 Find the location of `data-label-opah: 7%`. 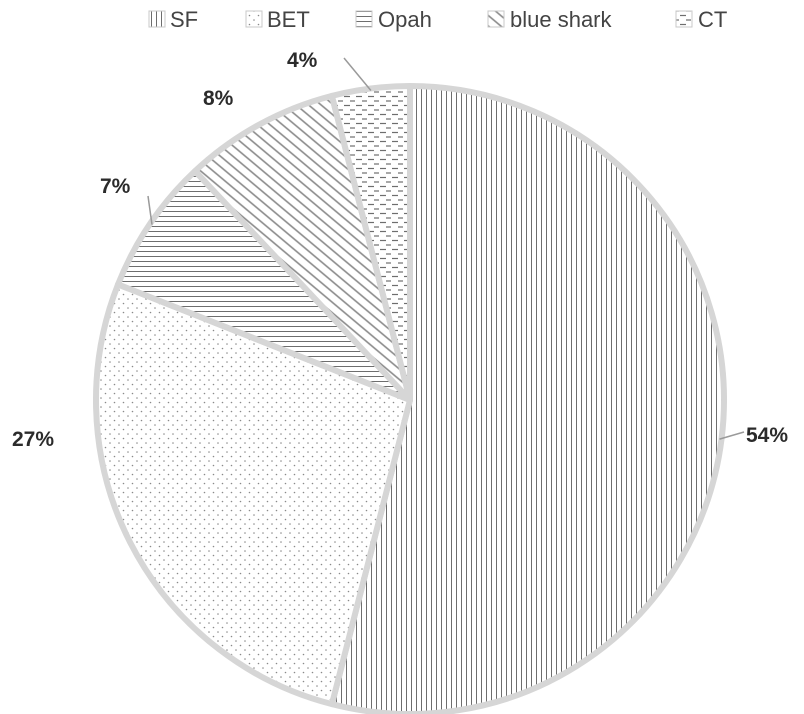

data-label-opah: 7% is located at coordinates (115, 186).